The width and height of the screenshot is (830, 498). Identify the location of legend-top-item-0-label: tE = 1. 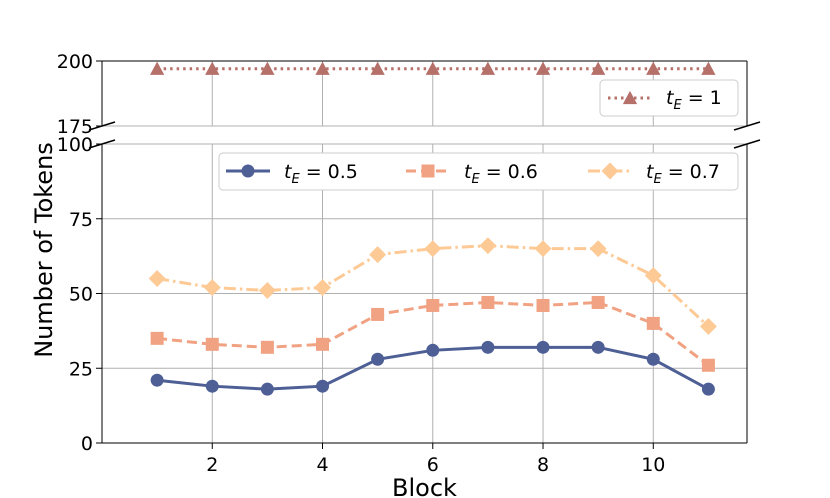
(694, 100).